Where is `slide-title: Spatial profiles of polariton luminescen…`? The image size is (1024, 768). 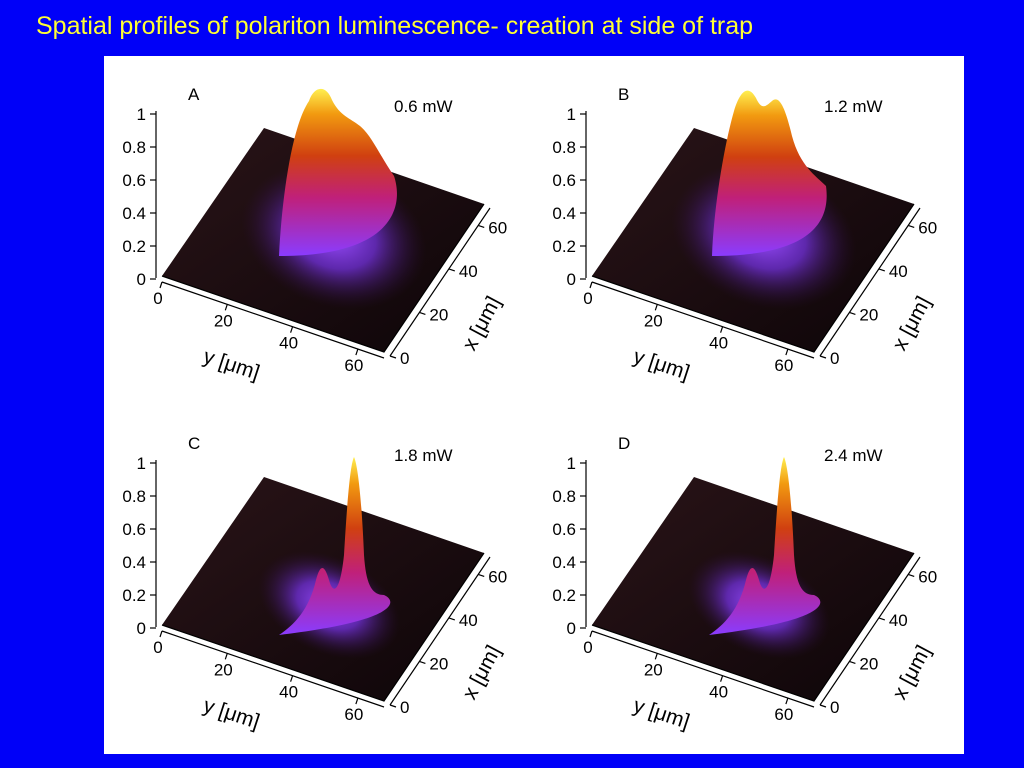 slide-title: Spatial profiles of polariton luminescen… is located at coordinates (395, 26).